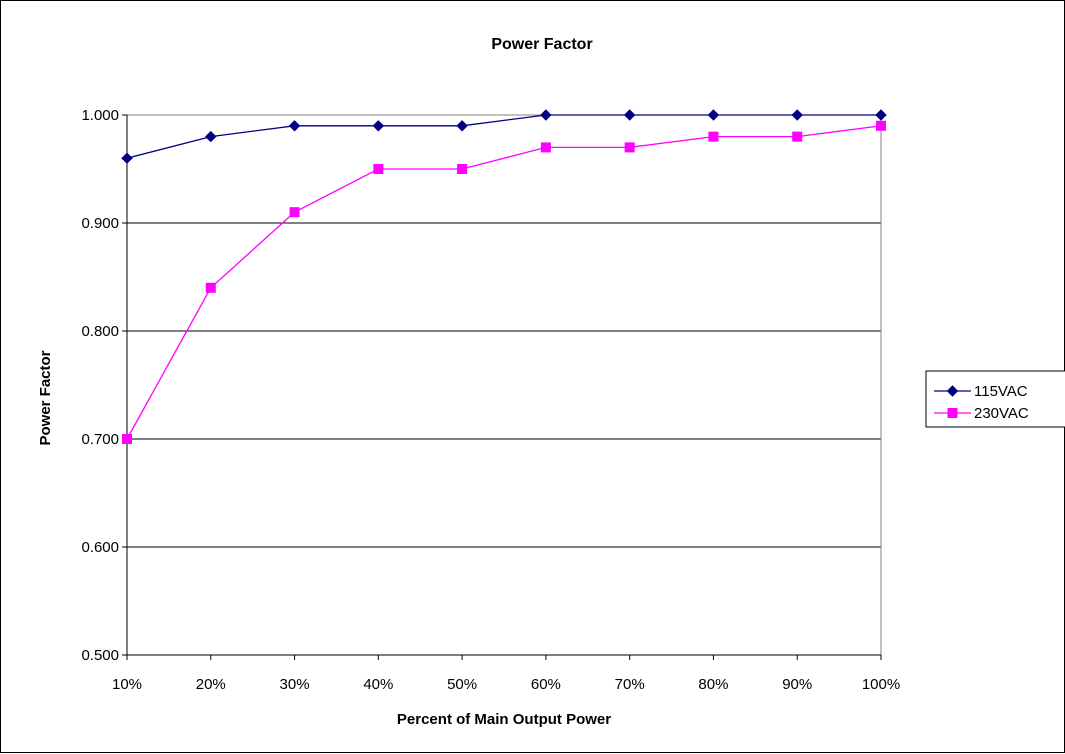 Image resolution: width=1065 pixels, height=754 pixels. I want to click on series-line, so click(503, 136).